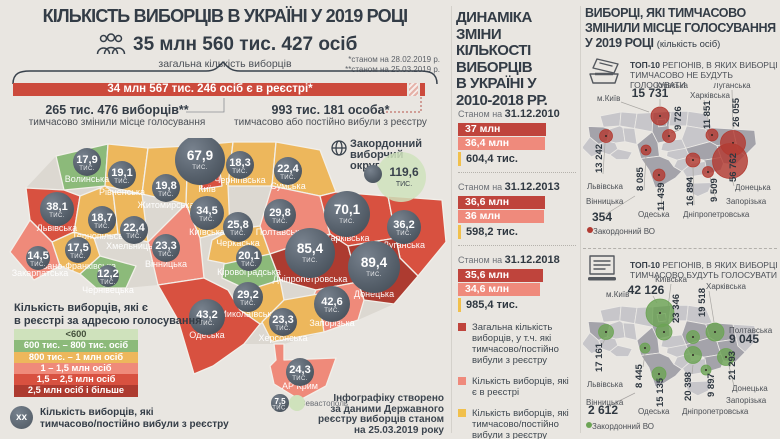 This screenshot has height=439, width=780. I want to click on date-note-2: **станом на 25.03.2019 р., so click(392, 69).